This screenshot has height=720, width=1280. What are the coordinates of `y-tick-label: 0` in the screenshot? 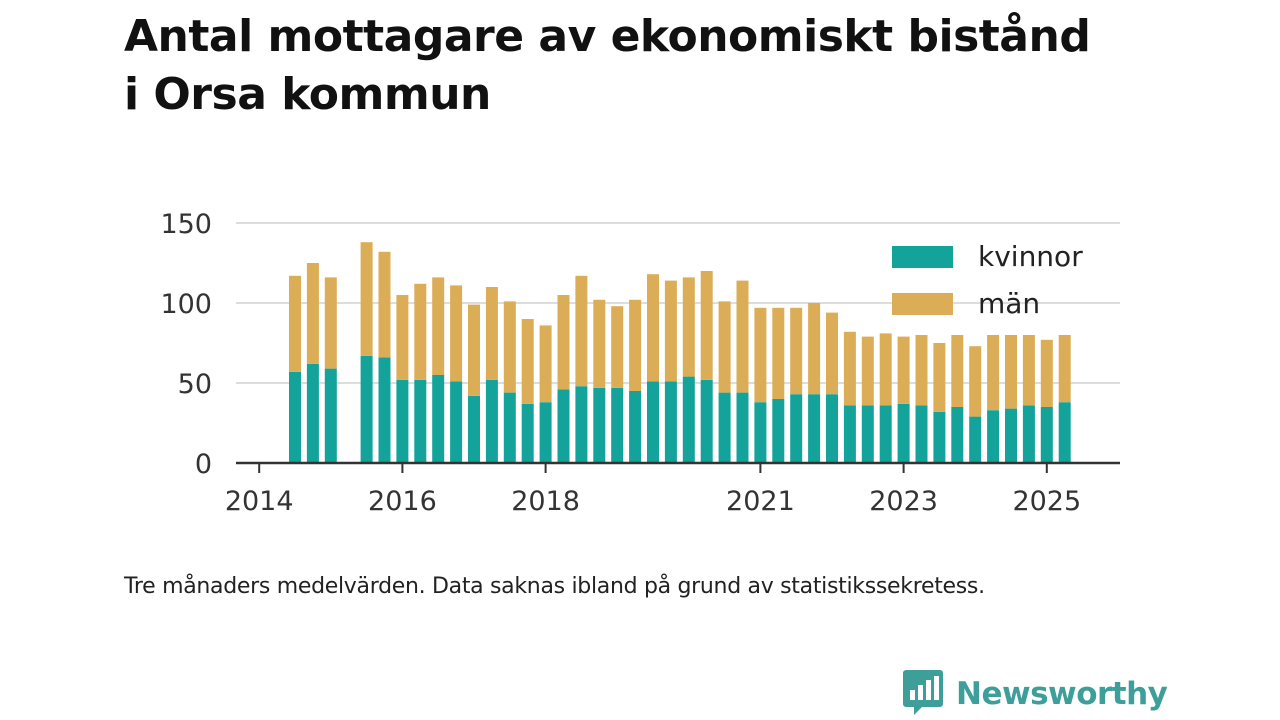 It's located at (203, 464).